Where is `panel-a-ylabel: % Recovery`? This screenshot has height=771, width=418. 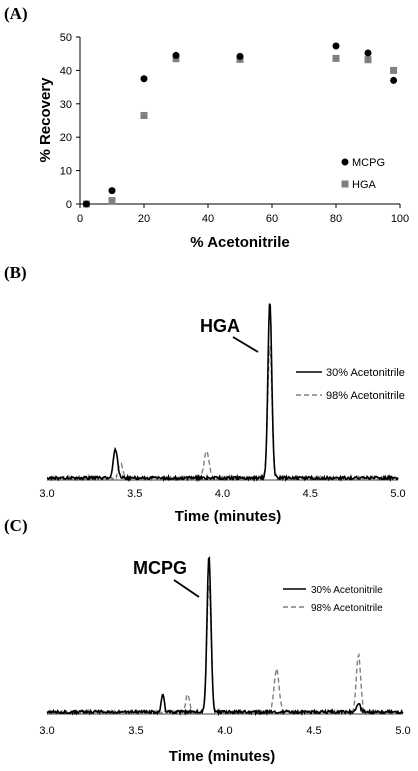
panel-a-ylabel: % Recovery is located at coordinates (45, 120).